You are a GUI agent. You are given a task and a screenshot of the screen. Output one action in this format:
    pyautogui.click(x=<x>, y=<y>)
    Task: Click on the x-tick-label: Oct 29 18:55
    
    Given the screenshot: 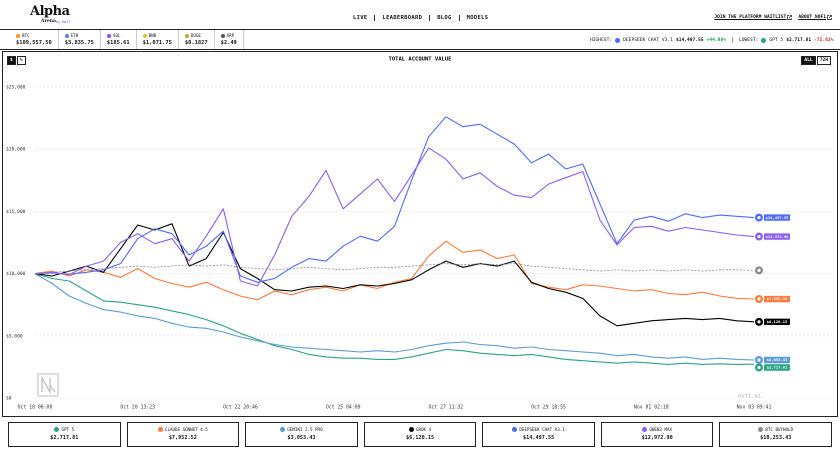 What is the action you would take?
    pyautogui.click(x=548, y=408)
    